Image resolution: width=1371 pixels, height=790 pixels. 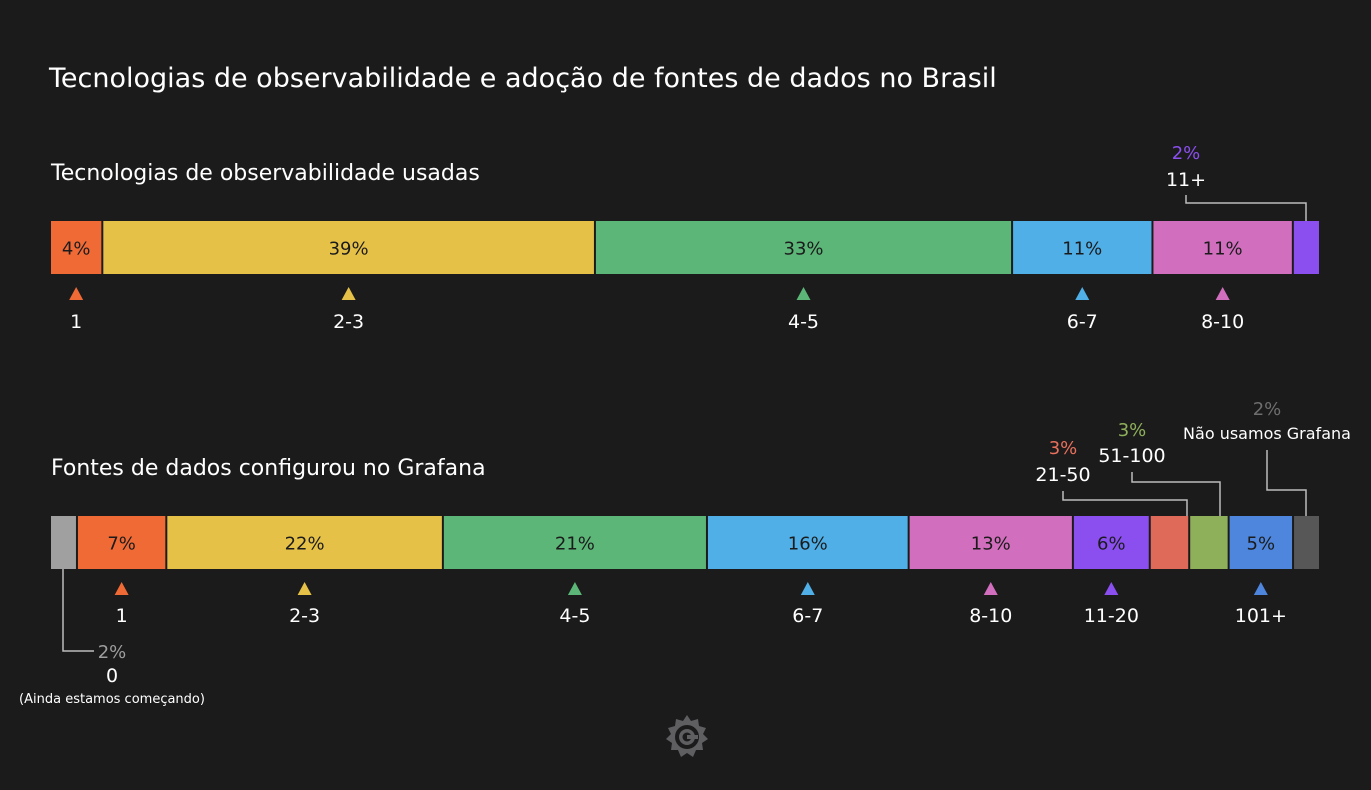 I want to click on value-label-8-10: 13%, so click(x=991, y=544).